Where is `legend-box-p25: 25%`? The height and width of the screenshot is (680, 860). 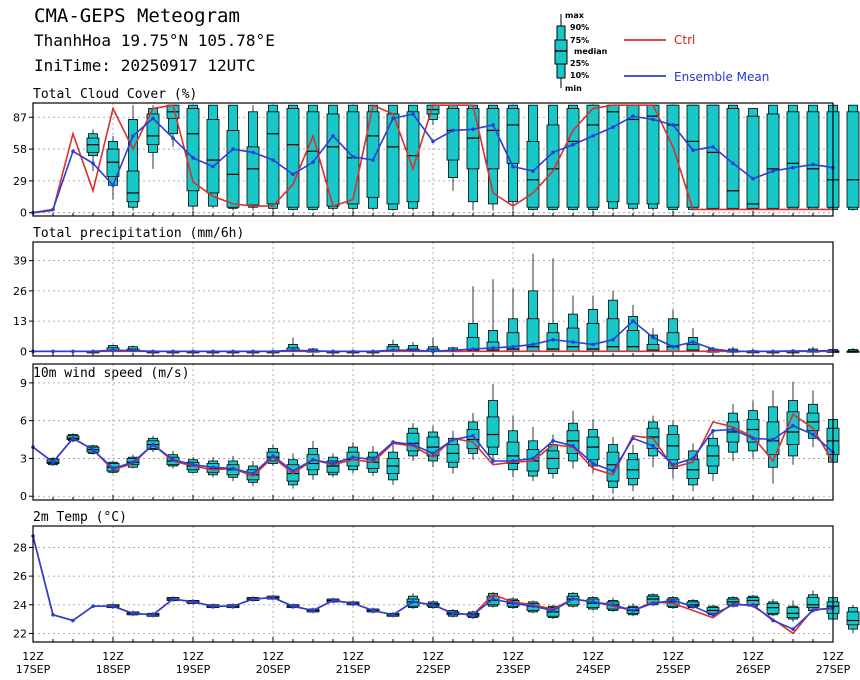
legend-box-p25: 25% is located at coordinates (580, 63).